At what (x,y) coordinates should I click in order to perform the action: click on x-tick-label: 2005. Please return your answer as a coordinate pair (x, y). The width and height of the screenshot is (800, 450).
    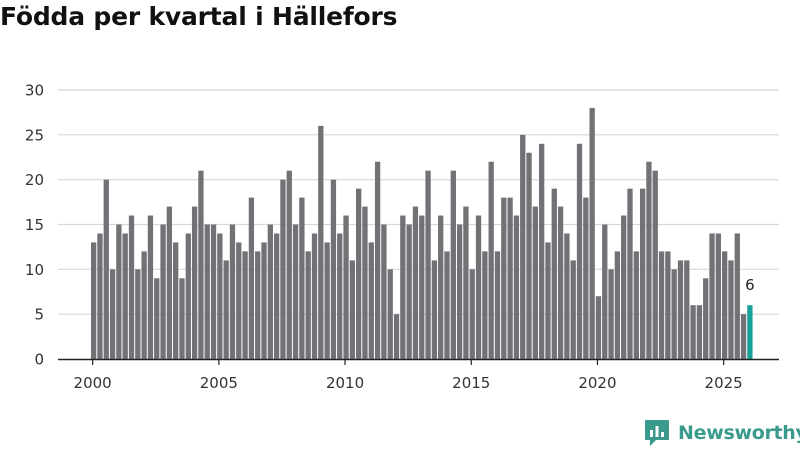
    Looking at the image, I should click on (219, 383).